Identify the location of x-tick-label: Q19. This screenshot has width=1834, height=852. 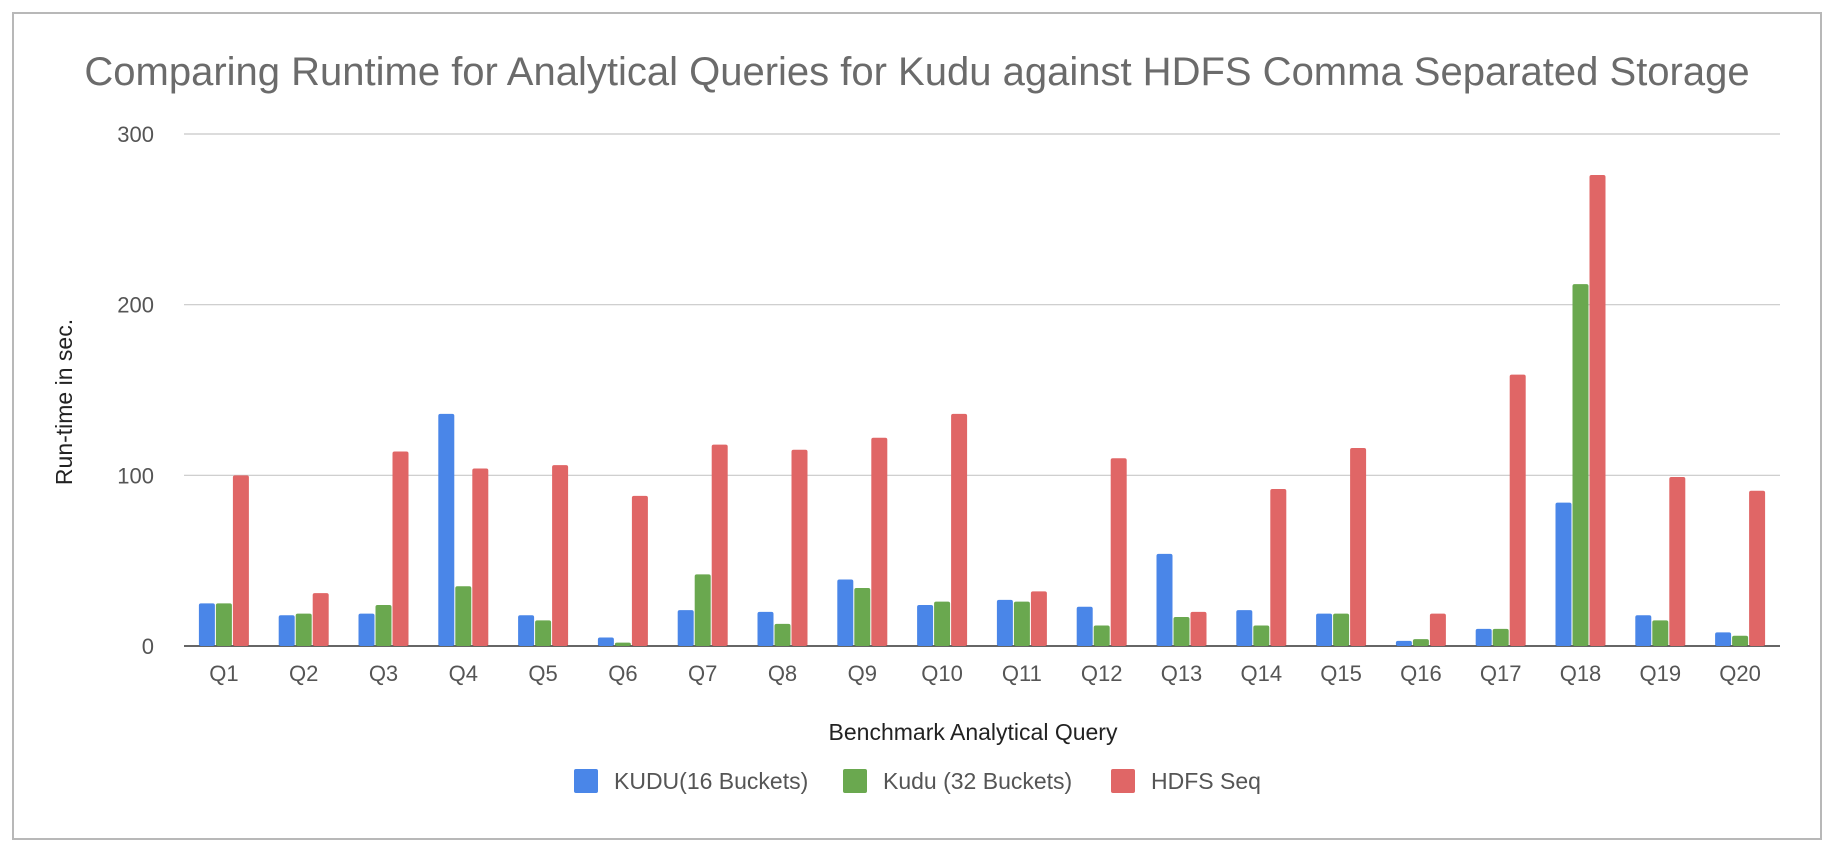
(1661, 673).